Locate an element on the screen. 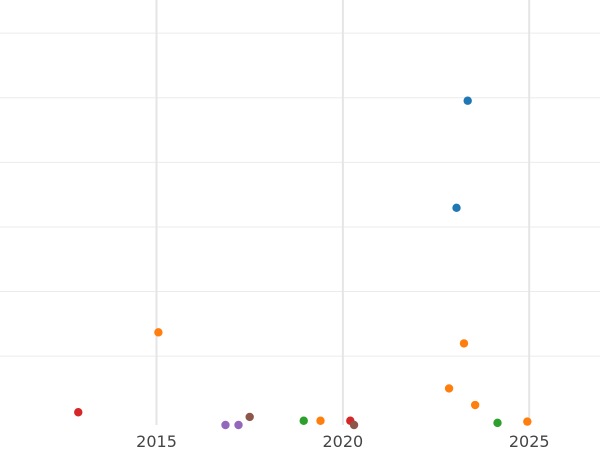 Image resolution: width=600 pixels, height=450 pixels. x-tick-label-2020: 2020 is located at coordinates (342, 441).